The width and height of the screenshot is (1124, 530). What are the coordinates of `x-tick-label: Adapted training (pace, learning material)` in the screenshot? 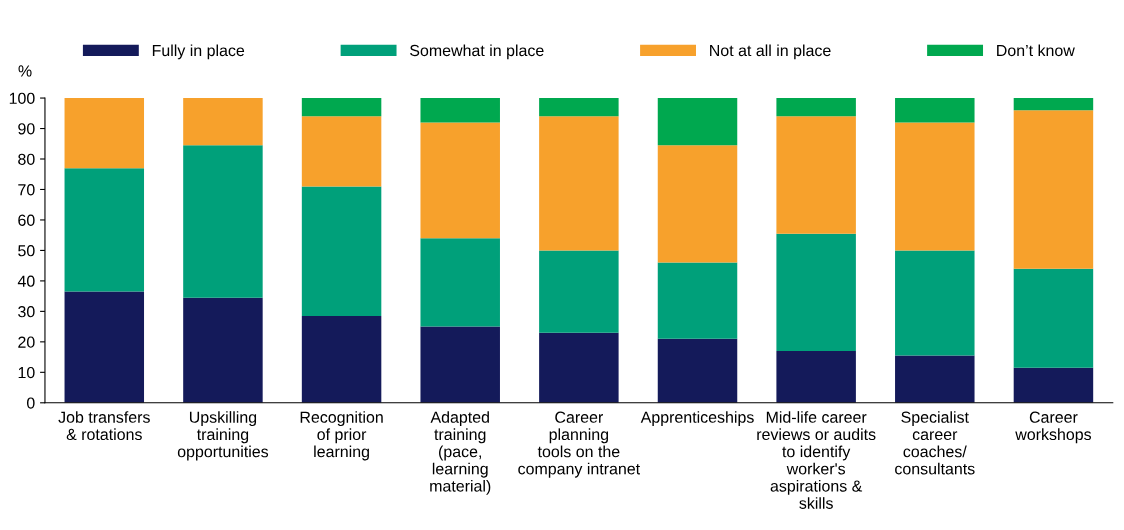 It's located at (460, 453).